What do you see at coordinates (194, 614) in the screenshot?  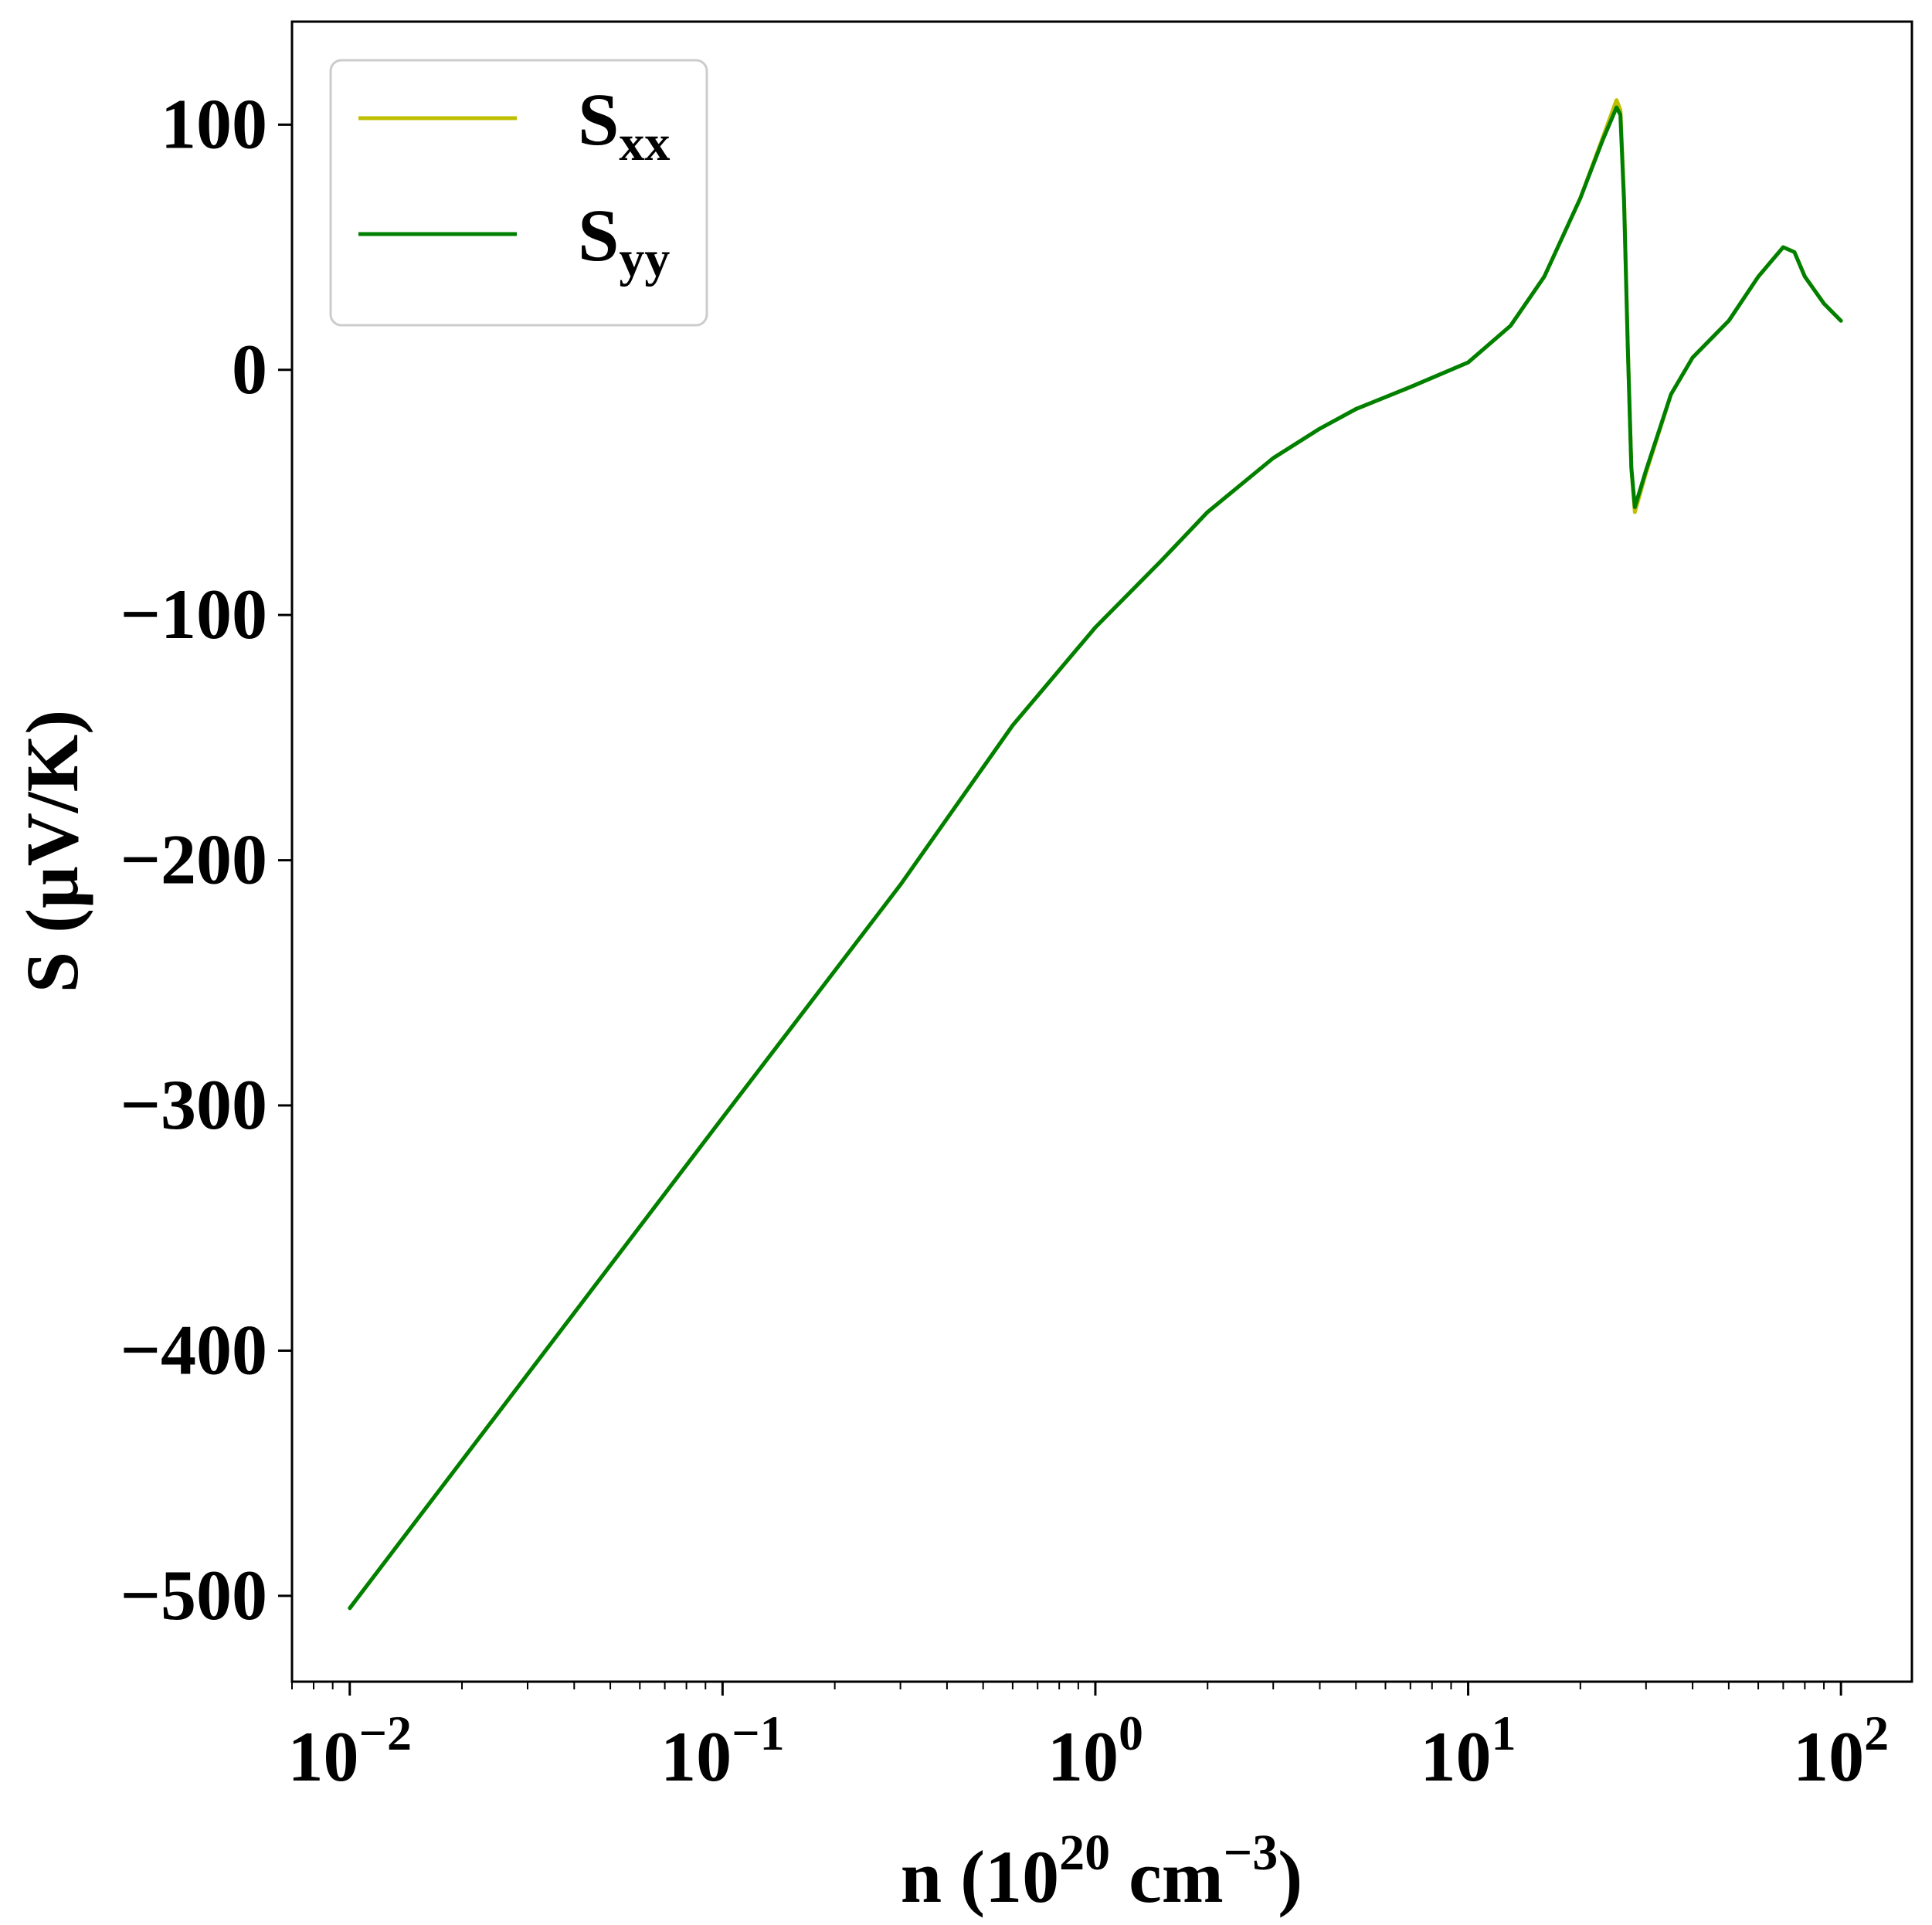 I see `y-tick-label: −100` at bounding box center [194, 614].